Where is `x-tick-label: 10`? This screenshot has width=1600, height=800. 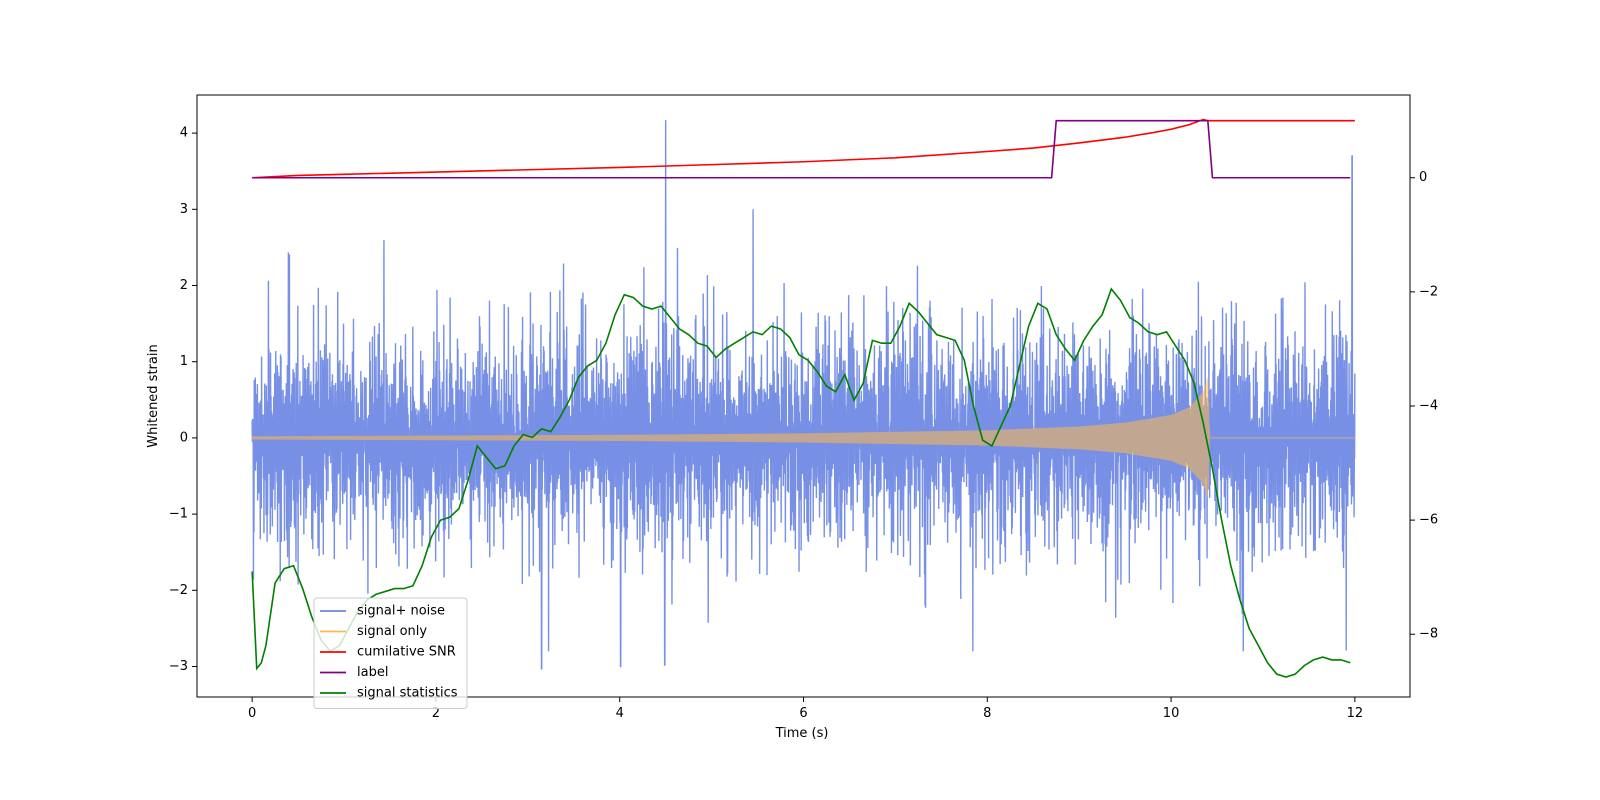
x-tick-label: 10 is located at coordinates (1171, 713).